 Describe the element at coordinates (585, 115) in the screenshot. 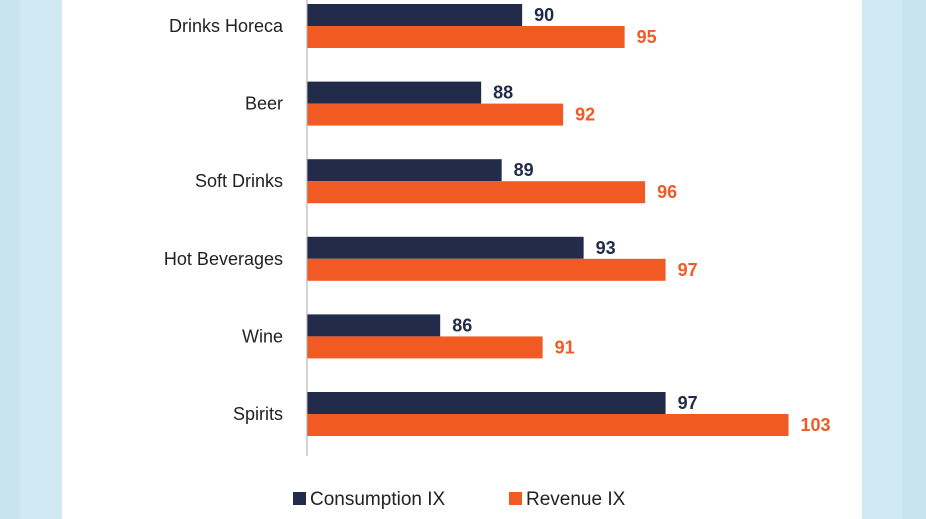

I see `data-label: 92` at that location.